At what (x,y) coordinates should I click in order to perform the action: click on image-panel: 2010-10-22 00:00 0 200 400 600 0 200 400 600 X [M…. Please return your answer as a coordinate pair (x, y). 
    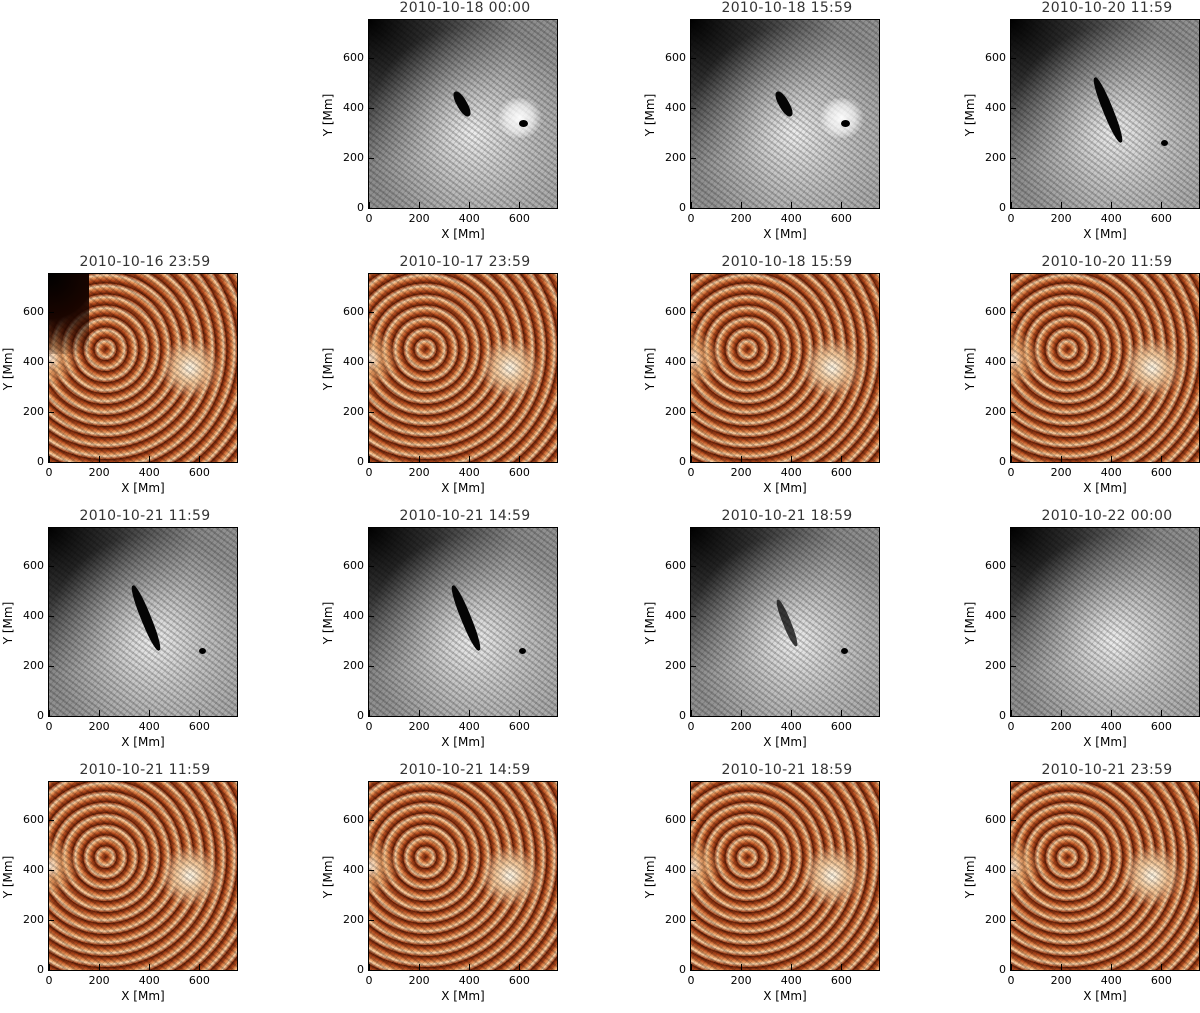
    Looking at the image, I should click on (1081, 633).